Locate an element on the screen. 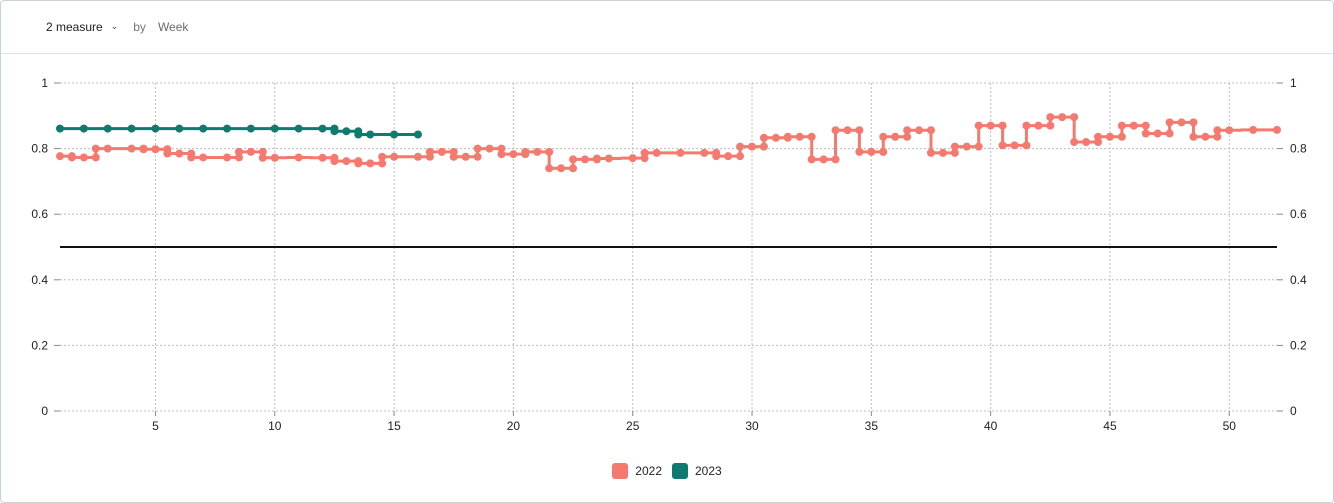 This screenshot has width=1334, height=503. series-line-2023 is located at coordinates (239, 131).